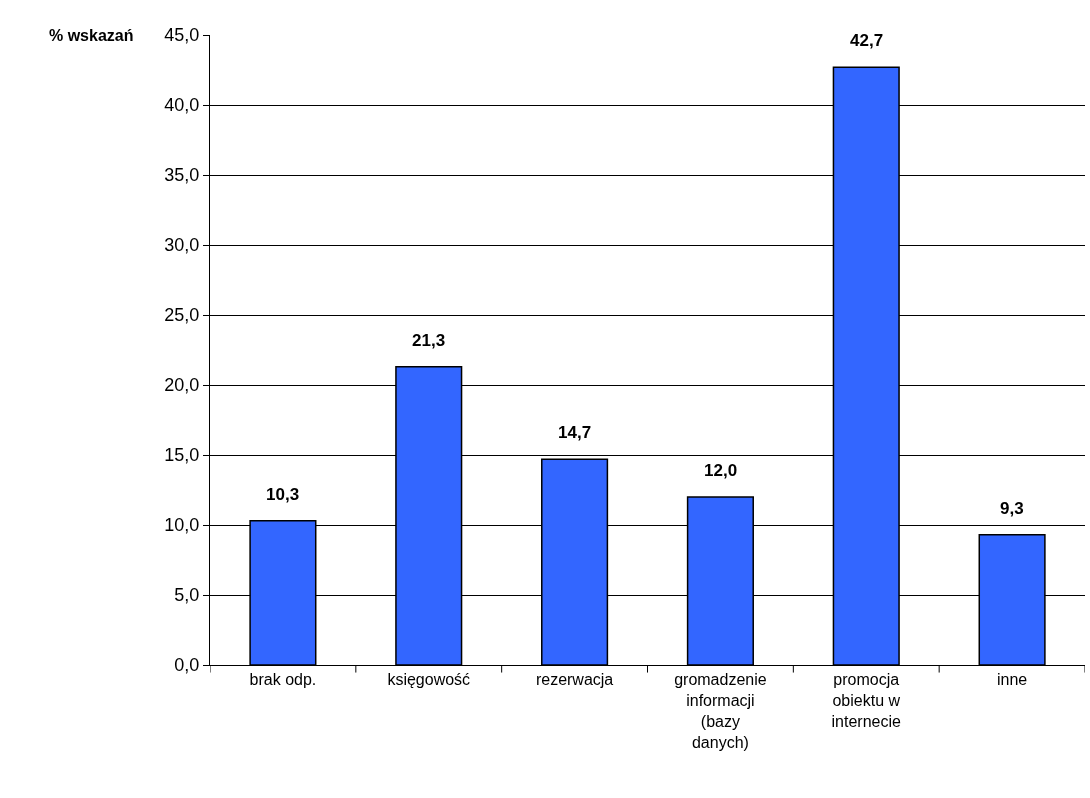 The image size is (1090, 798). What do you see at coordinates (182, 385) in the screenshot?
I see `y-tick-label: 20,0` at bounding box center [182, 385].